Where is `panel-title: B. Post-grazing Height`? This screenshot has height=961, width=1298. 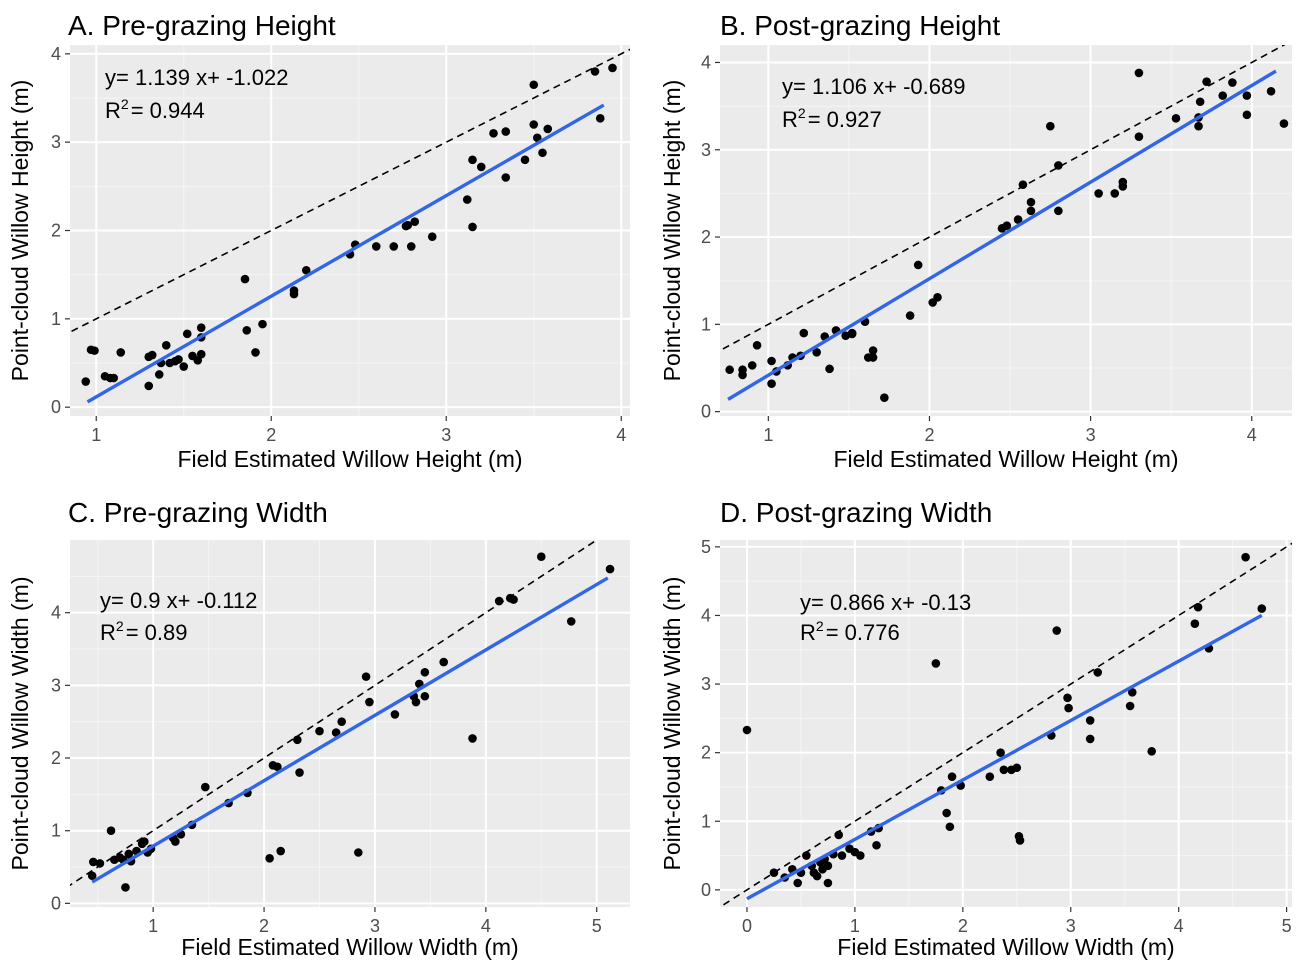 panel-title: B. Post-grazing Height is located at coordinates (860, 25).